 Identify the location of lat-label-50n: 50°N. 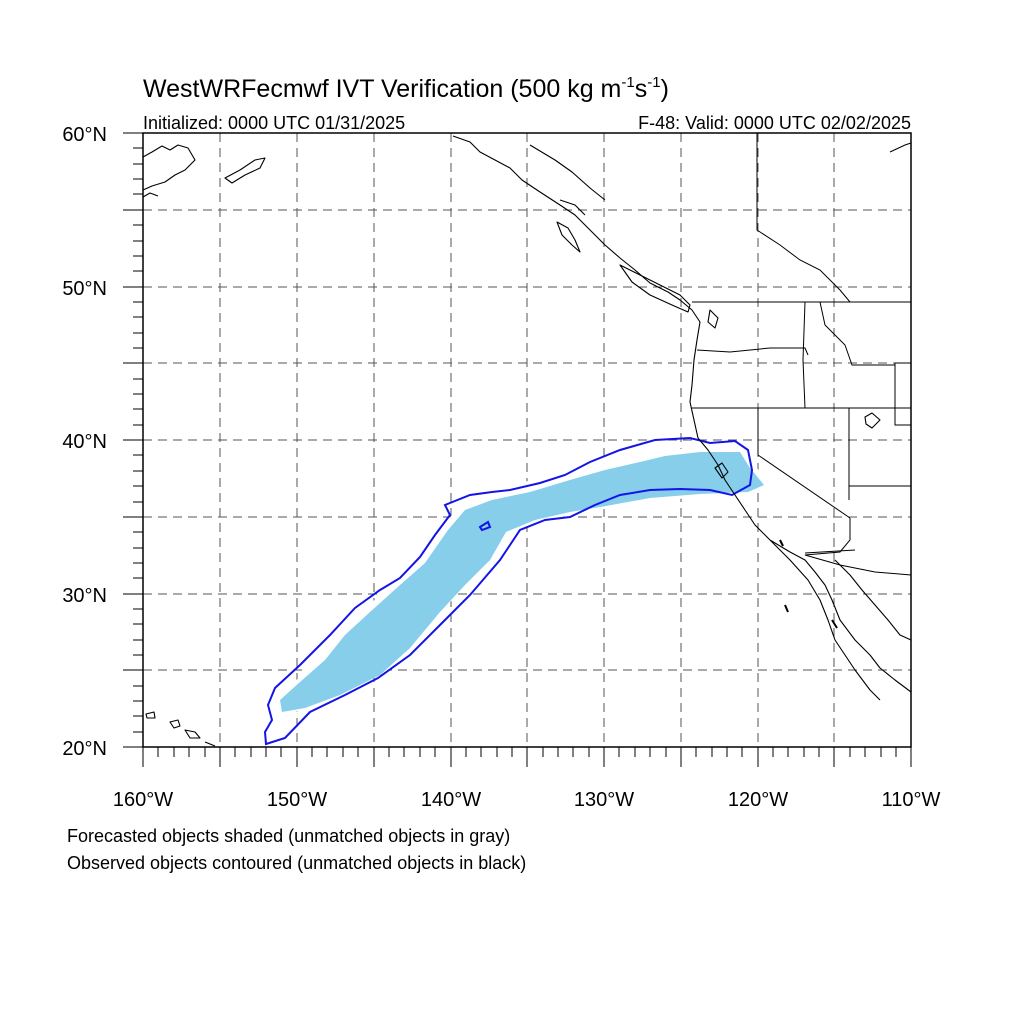
(84, 289).